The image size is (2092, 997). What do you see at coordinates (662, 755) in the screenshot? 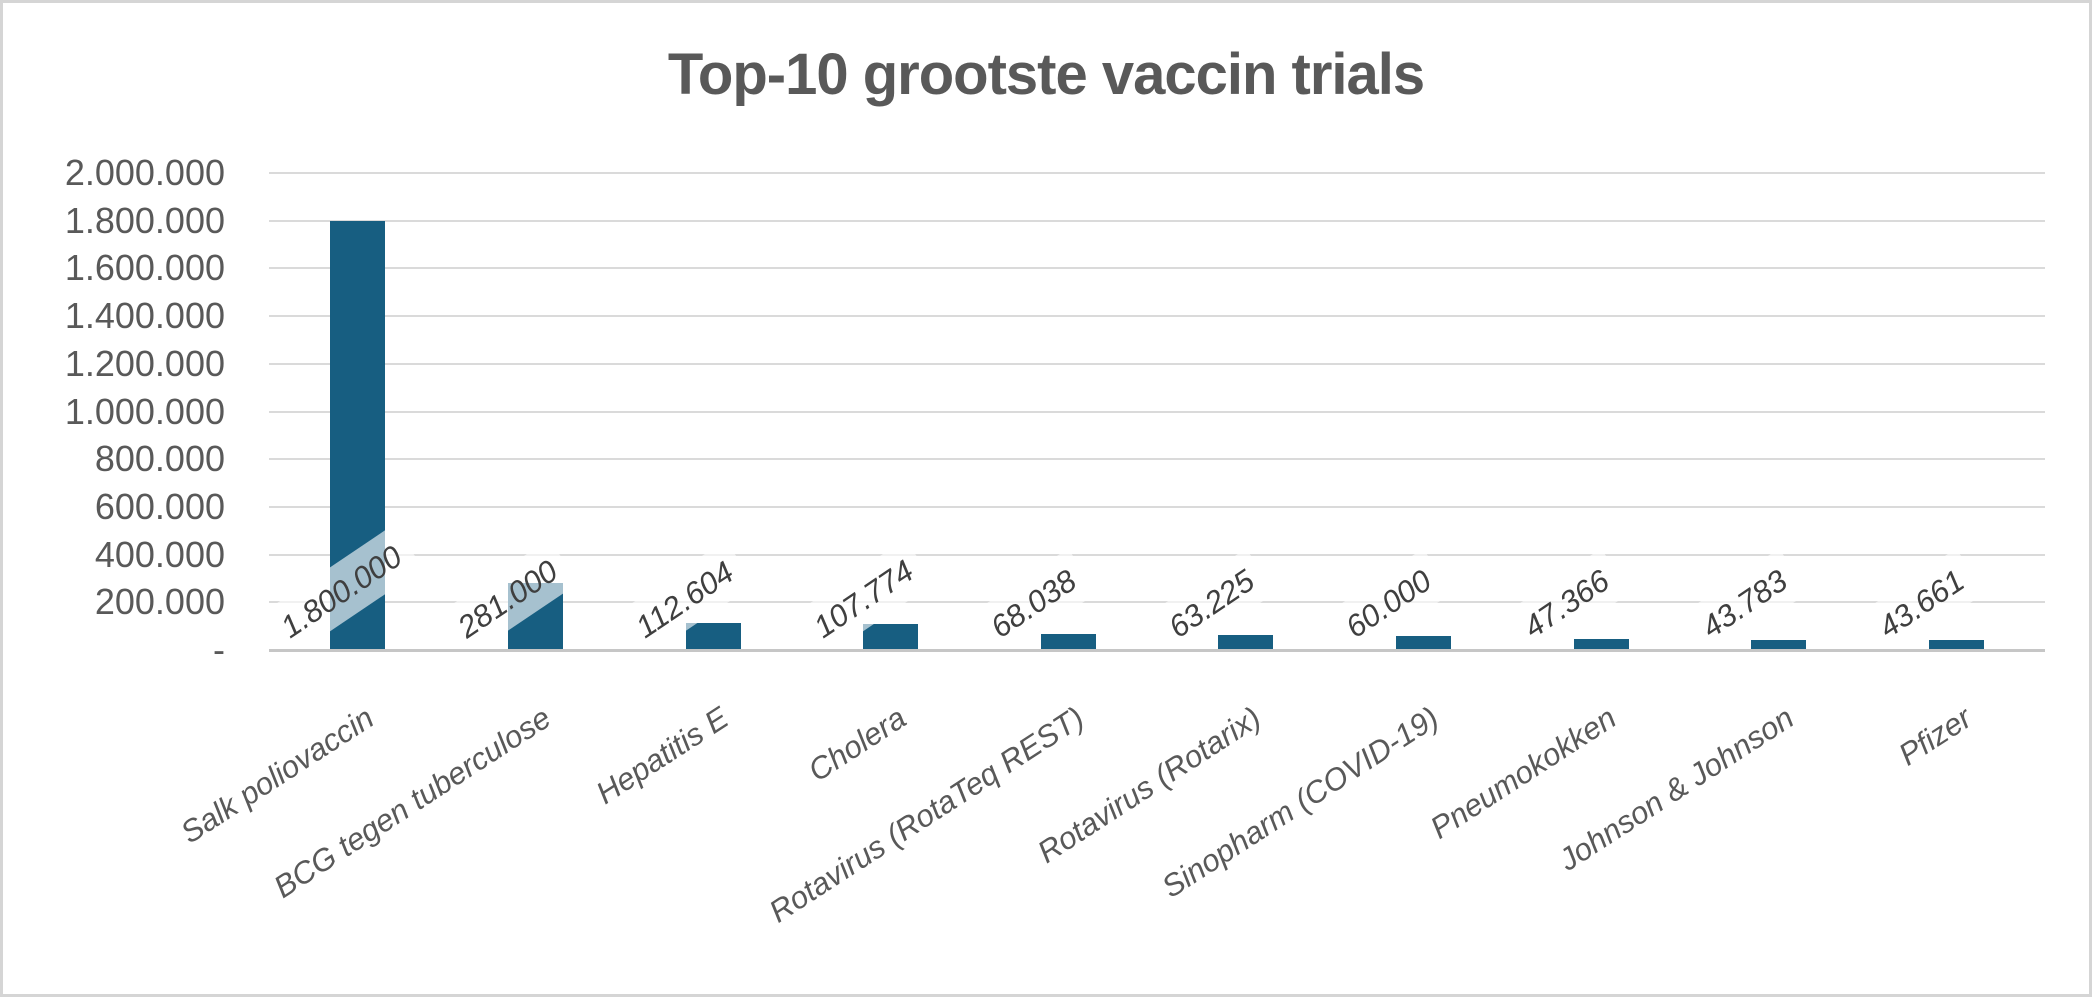
I see `x-category-label: Hepatitis E` at bounding box center [662, 755].